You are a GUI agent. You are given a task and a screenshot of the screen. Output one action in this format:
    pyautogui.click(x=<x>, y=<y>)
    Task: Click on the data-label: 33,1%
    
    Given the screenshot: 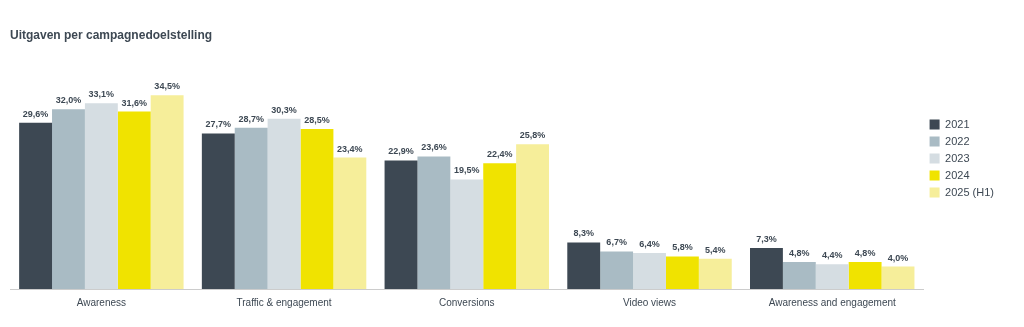 What is the action you would take?
    pyautogui.click(x=101, y=94)
    